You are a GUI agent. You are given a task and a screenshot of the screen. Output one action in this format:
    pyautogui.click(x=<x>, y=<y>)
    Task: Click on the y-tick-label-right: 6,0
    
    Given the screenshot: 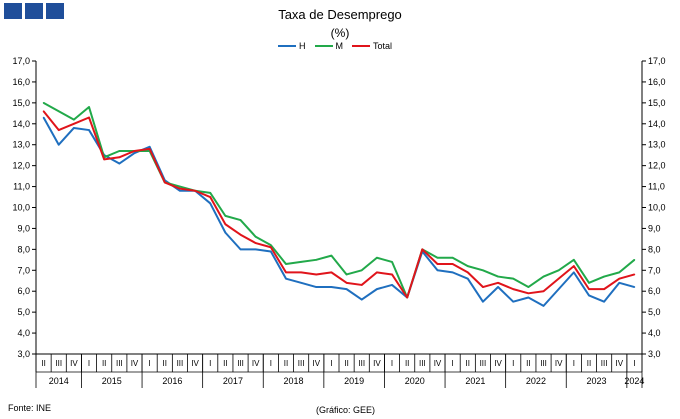 What is the action you would take?
    pyautogui.click(x=654, y=291)
    